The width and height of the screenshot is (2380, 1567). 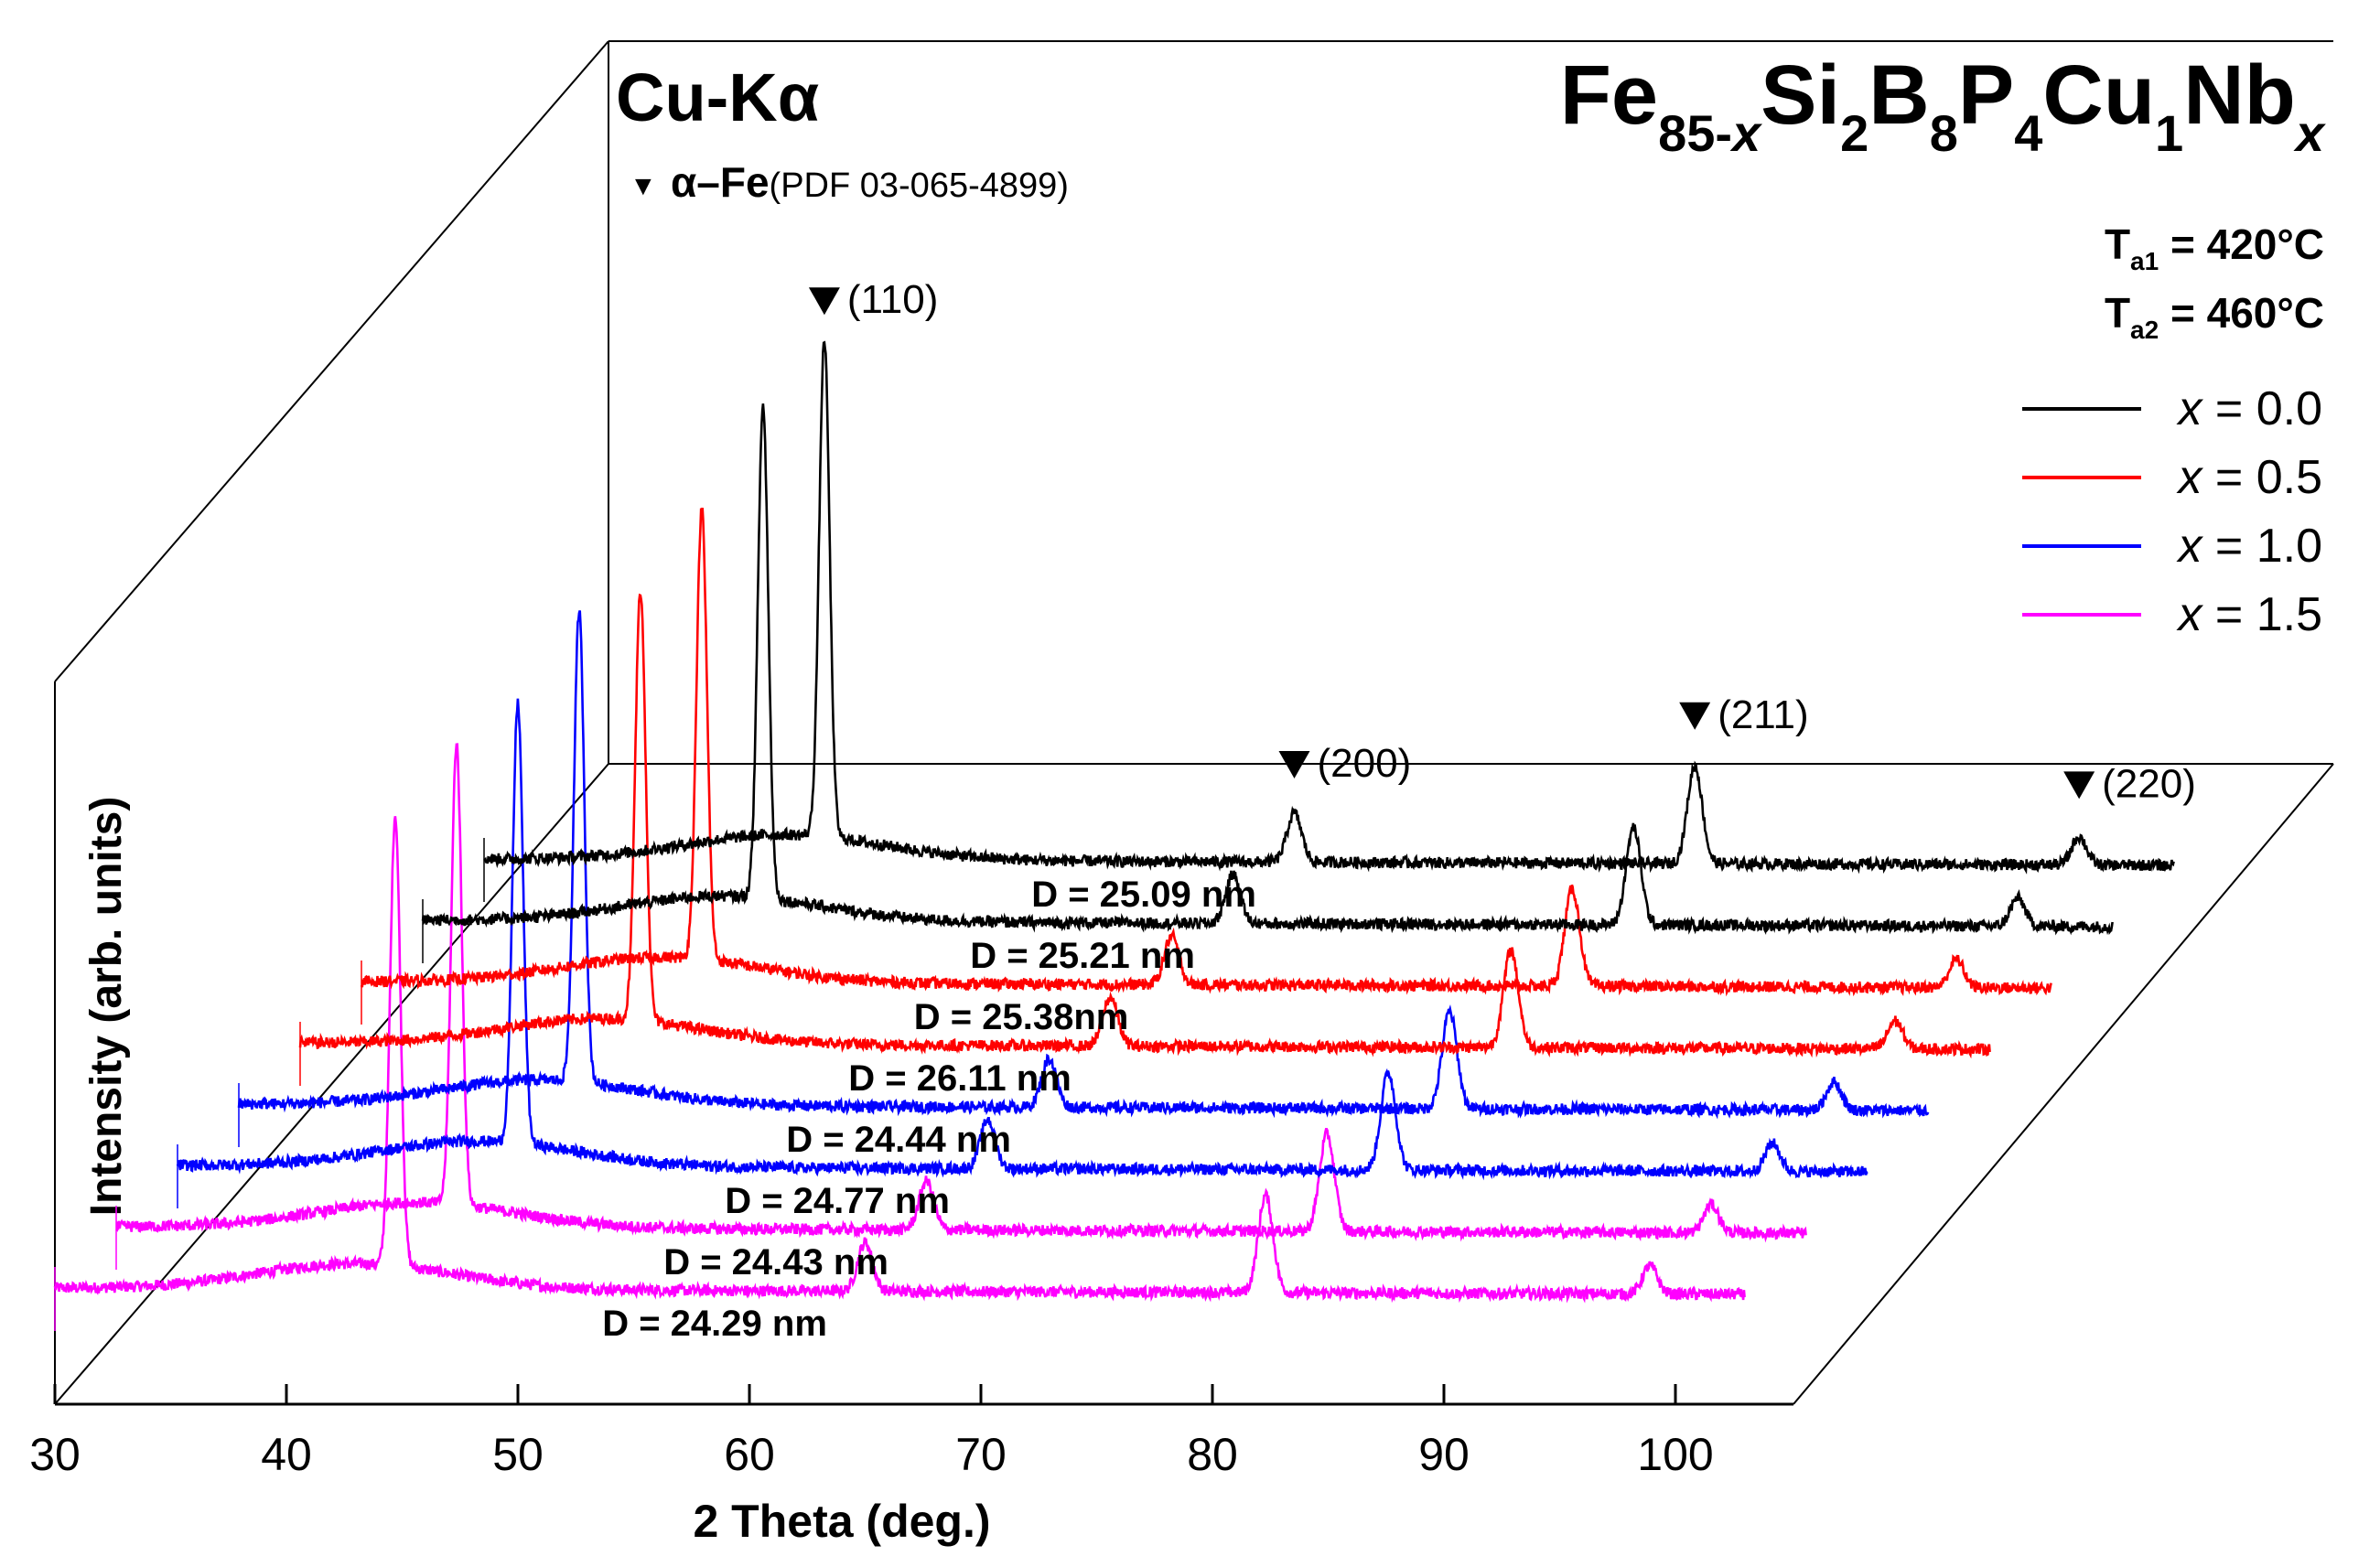 What do you see at coordinates (1763, 715) in the screenshot?
I see `peak-hkl-label: (211)` at bounding box center [1763, 715].